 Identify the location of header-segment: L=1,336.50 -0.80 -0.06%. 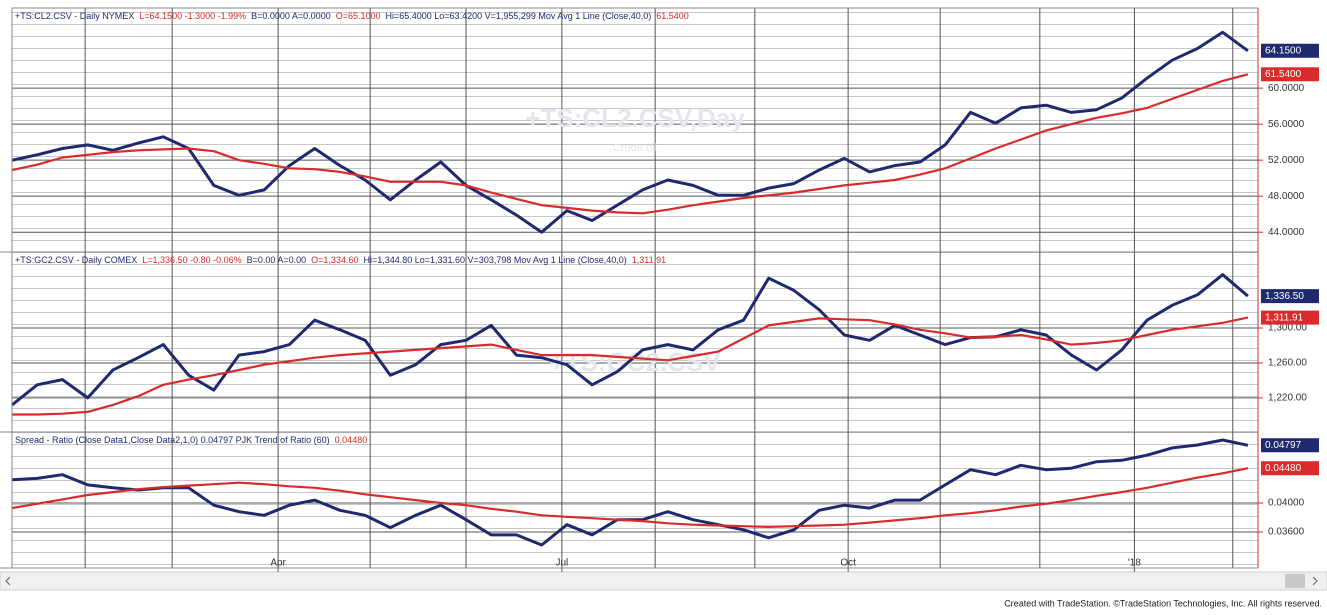
(191, 260).